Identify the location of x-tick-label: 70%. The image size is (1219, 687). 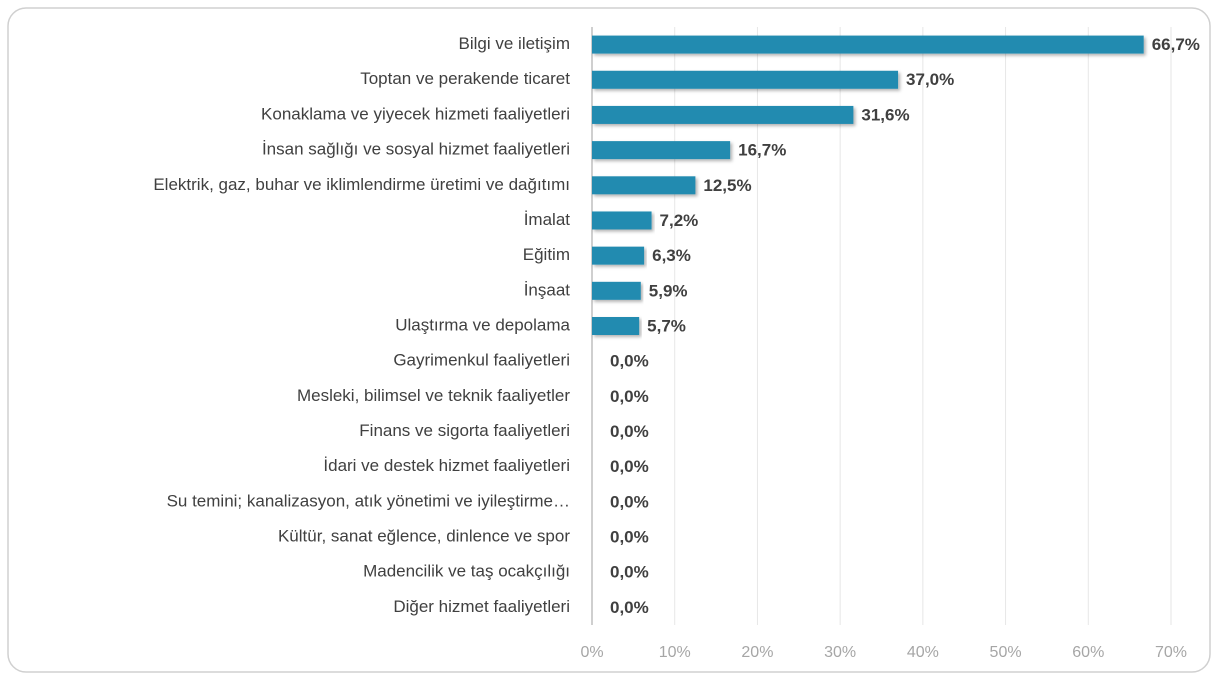
(1171, 652).